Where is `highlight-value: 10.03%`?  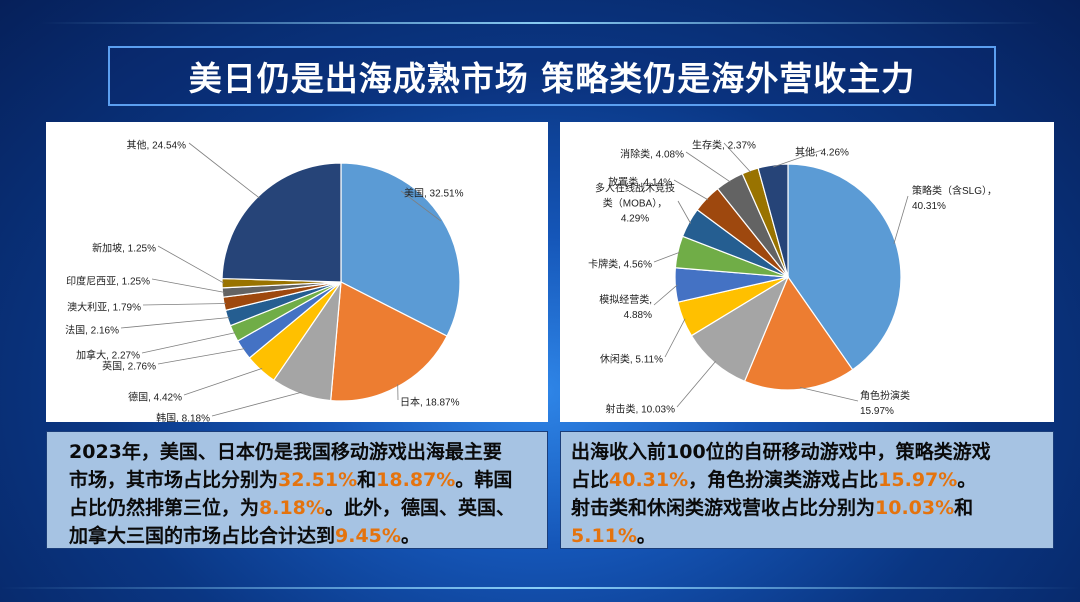
highlight-value: 10.03% is located at coordinates (915, 508).